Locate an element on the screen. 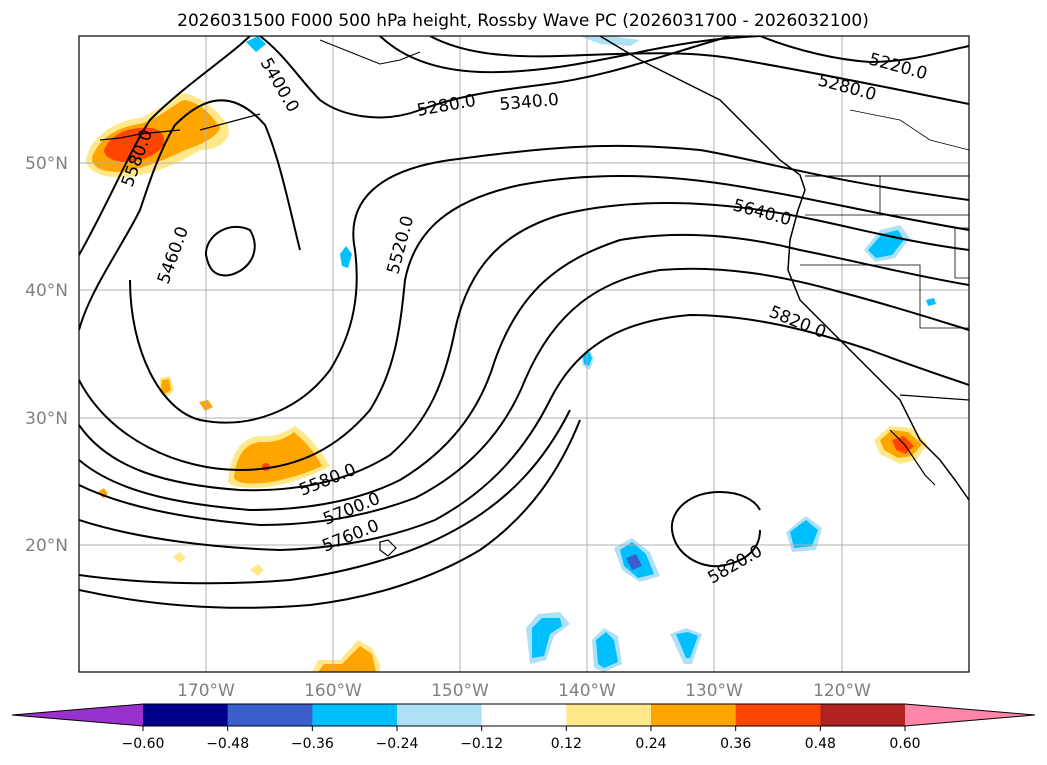 This screenshot has height=765, width=1047. positive-anomaly-baja is located at coordinates (901, 445).